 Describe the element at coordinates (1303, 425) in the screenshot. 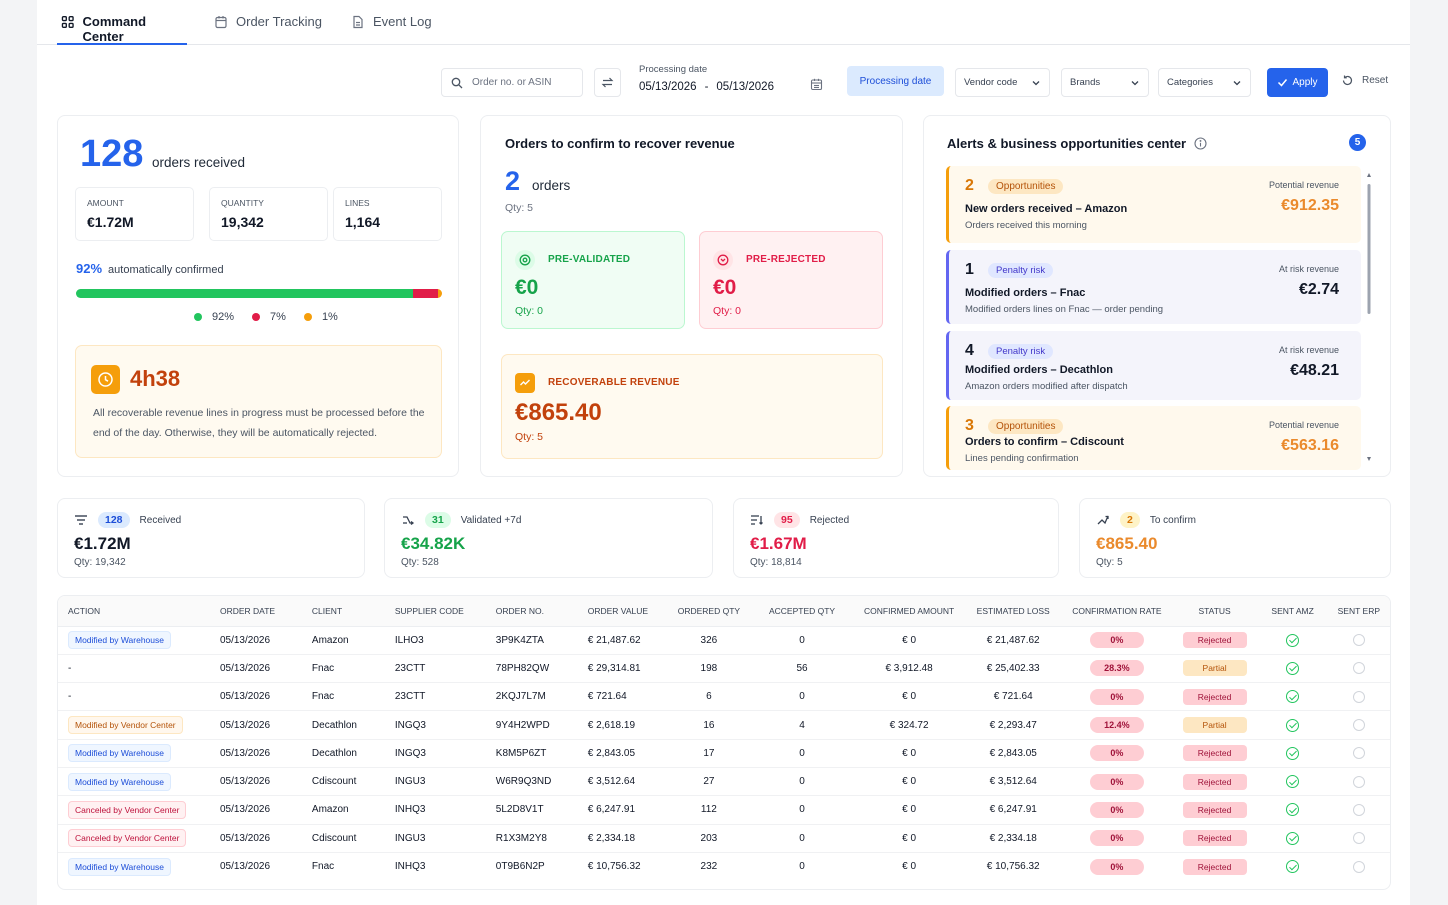

I see `alert-revenue-label: Potential revenue` at that location.